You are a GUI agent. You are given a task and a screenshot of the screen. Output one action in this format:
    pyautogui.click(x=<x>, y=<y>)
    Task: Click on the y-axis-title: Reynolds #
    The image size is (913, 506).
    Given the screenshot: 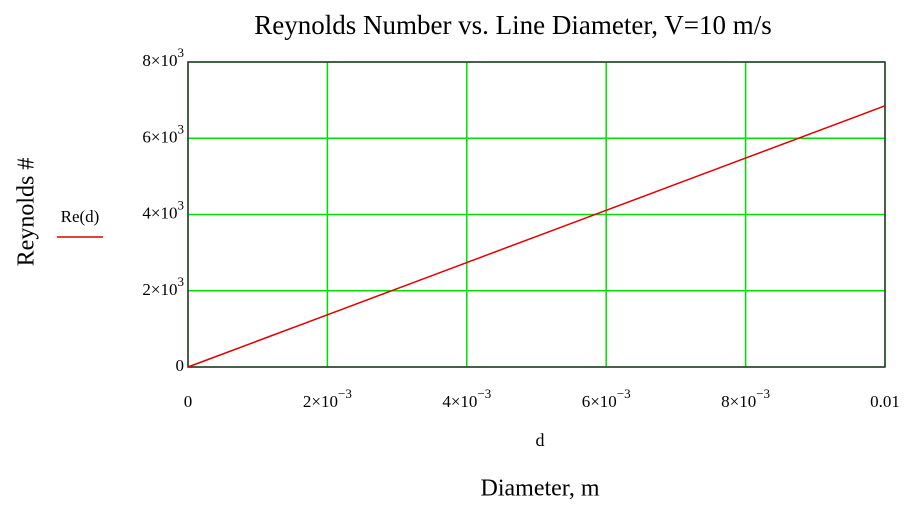 What is the action you would take?
    pyautogui.click(x=27, y=212)
    